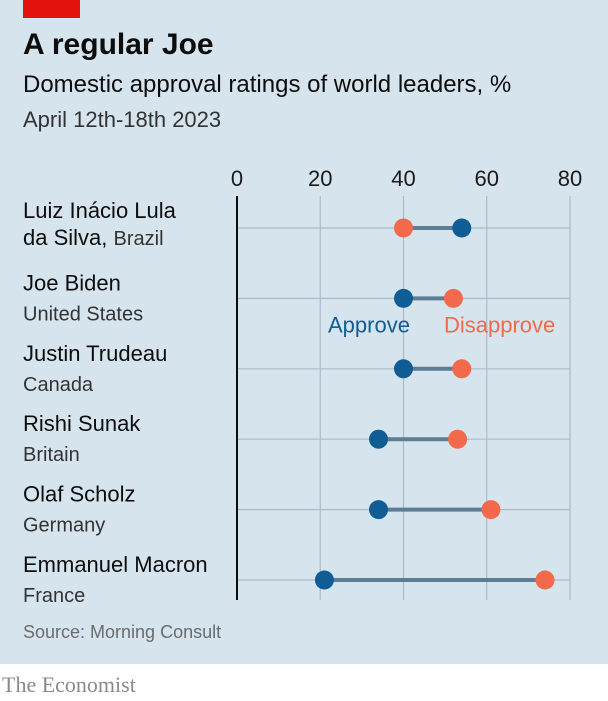 This screenshot has height=701, width=608. Describe the element at coordinates (487, 178) in the screenshot. I see `x-tick-label-60: 60` at that location.